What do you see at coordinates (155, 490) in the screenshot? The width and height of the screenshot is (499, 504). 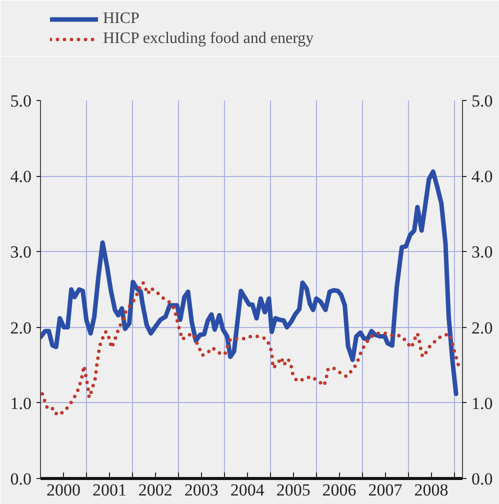 I see `x-tick-label: 2002` at bounding box center [155, 490].